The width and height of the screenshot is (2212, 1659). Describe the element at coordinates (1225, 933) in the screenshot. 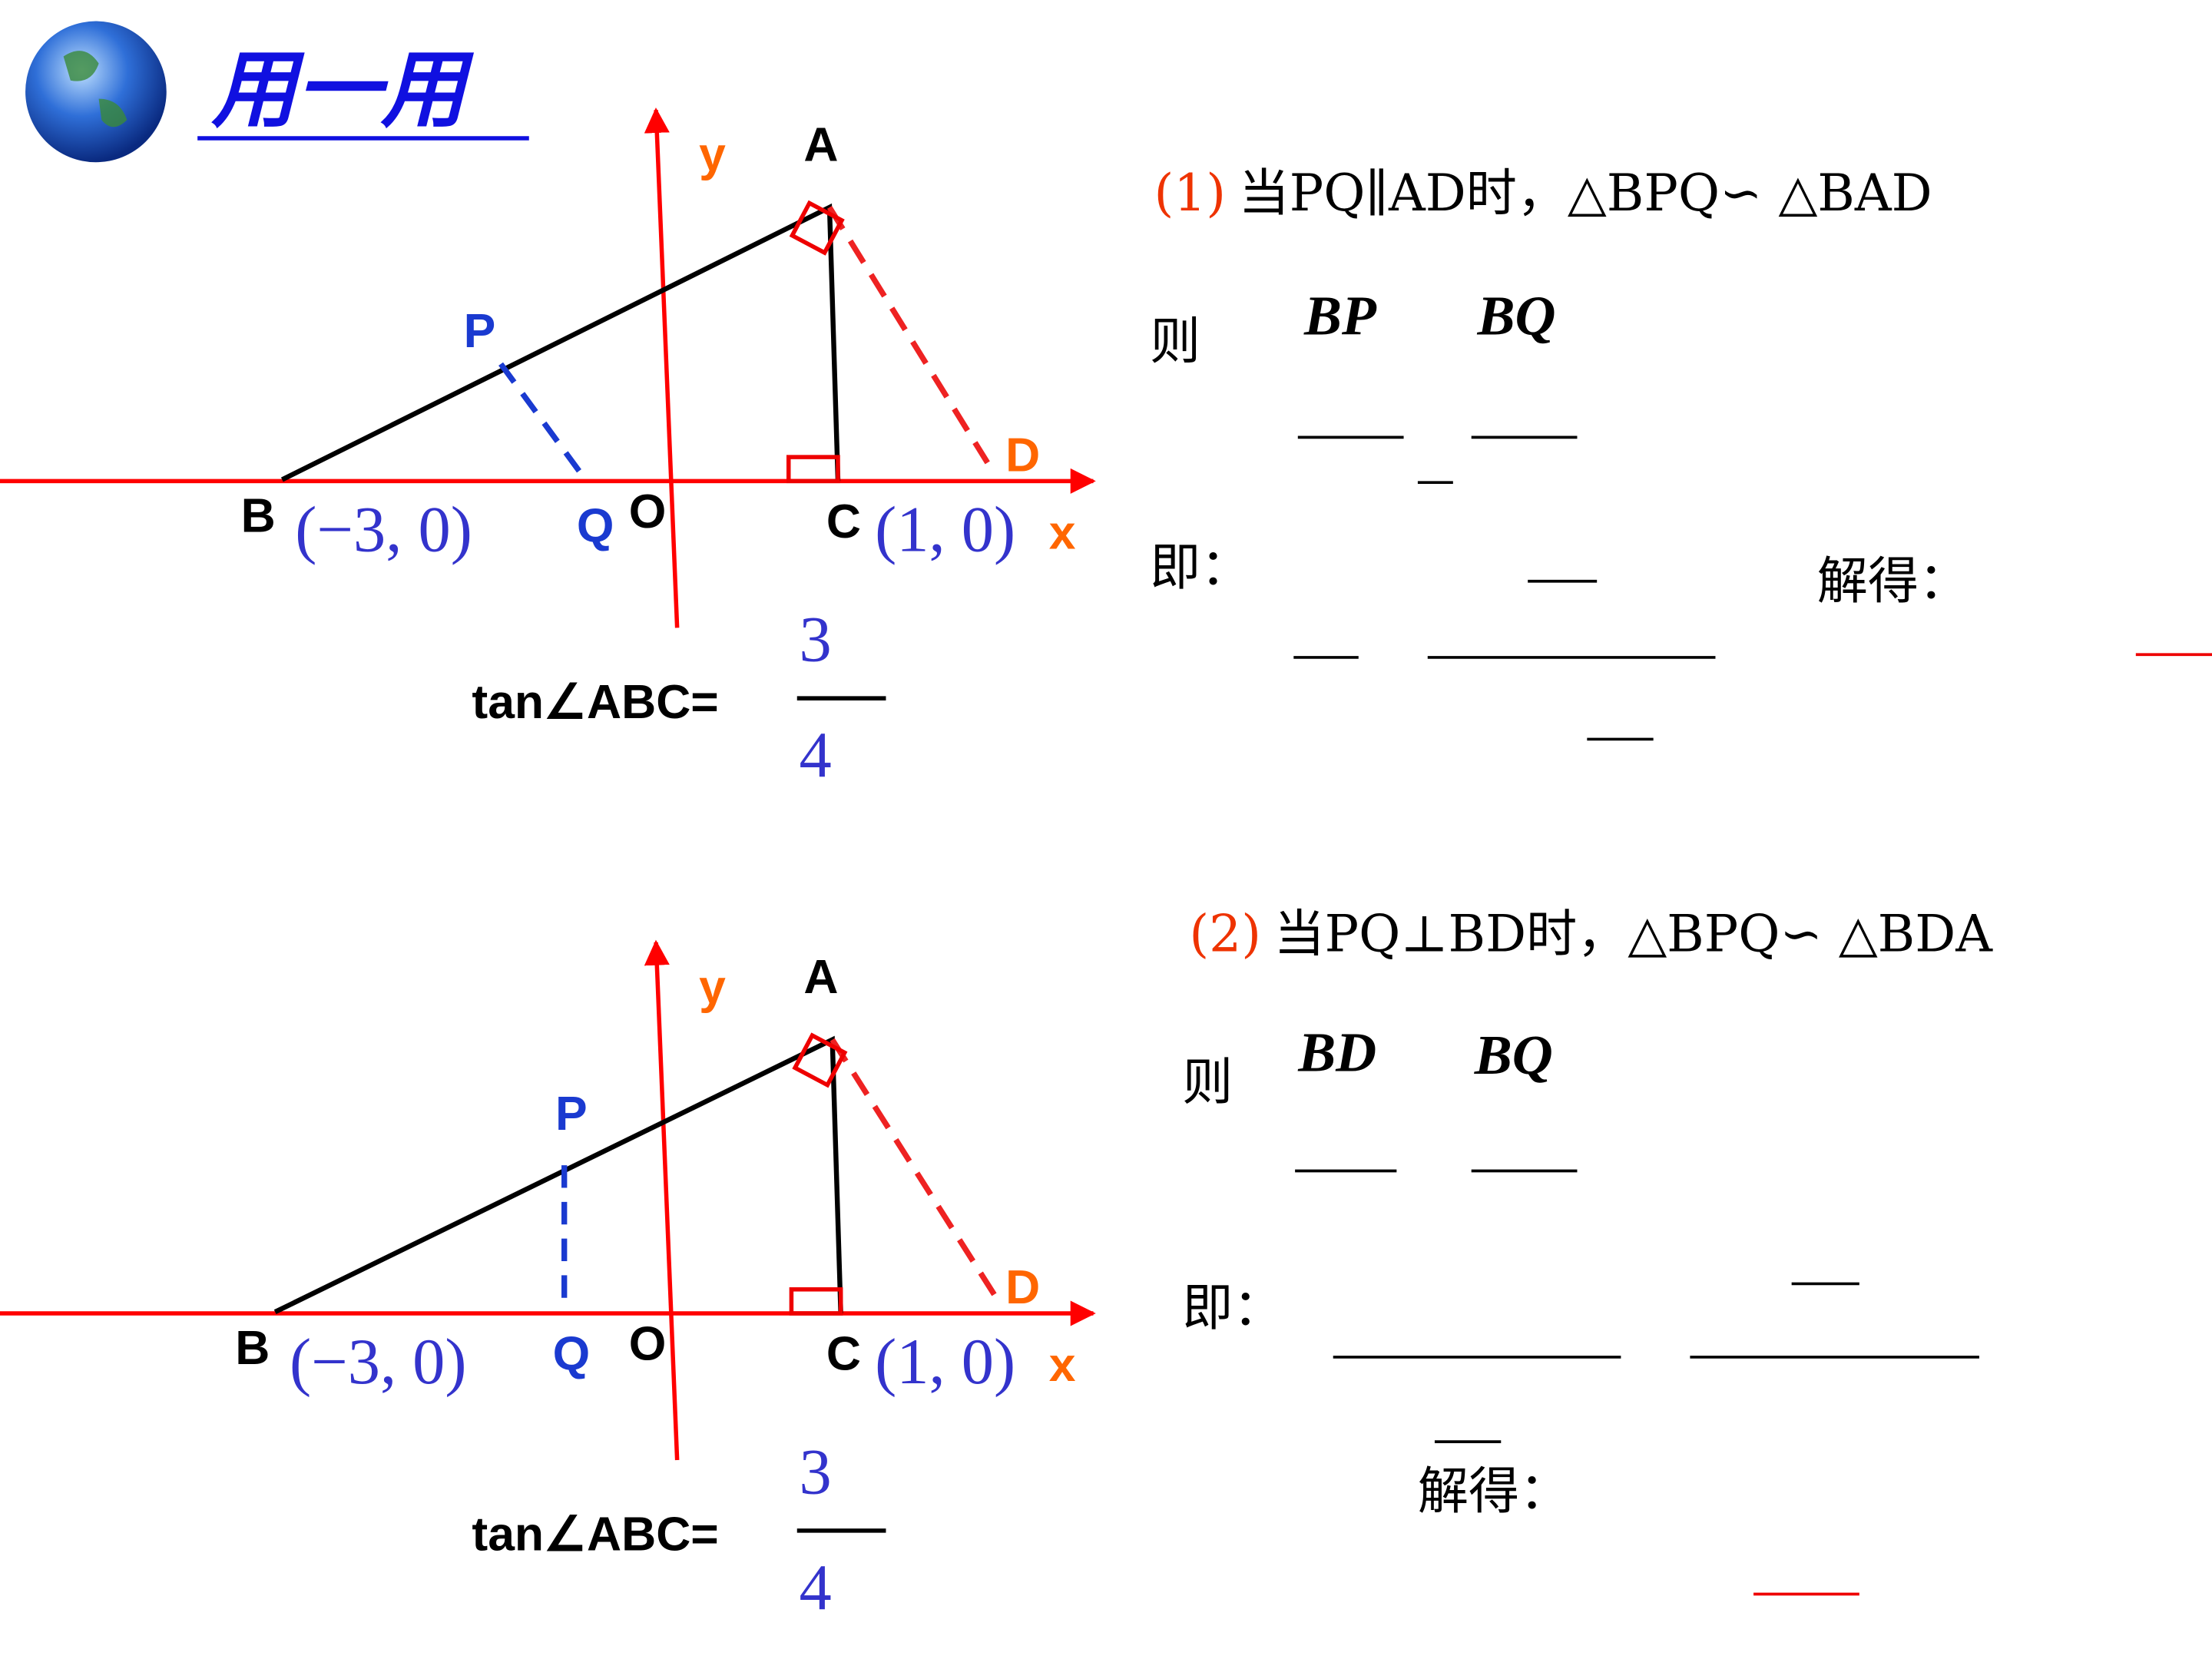

I see `part-number: (2)` at that location.